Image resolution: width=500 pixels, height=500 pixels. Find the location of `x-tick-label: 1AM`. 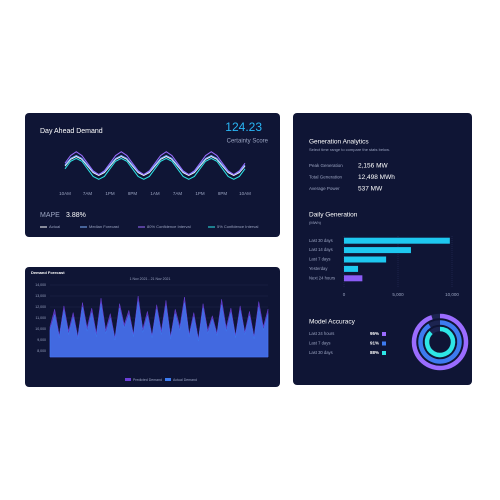

x-tick-label: 1AM is located at coordinates (155, 193).